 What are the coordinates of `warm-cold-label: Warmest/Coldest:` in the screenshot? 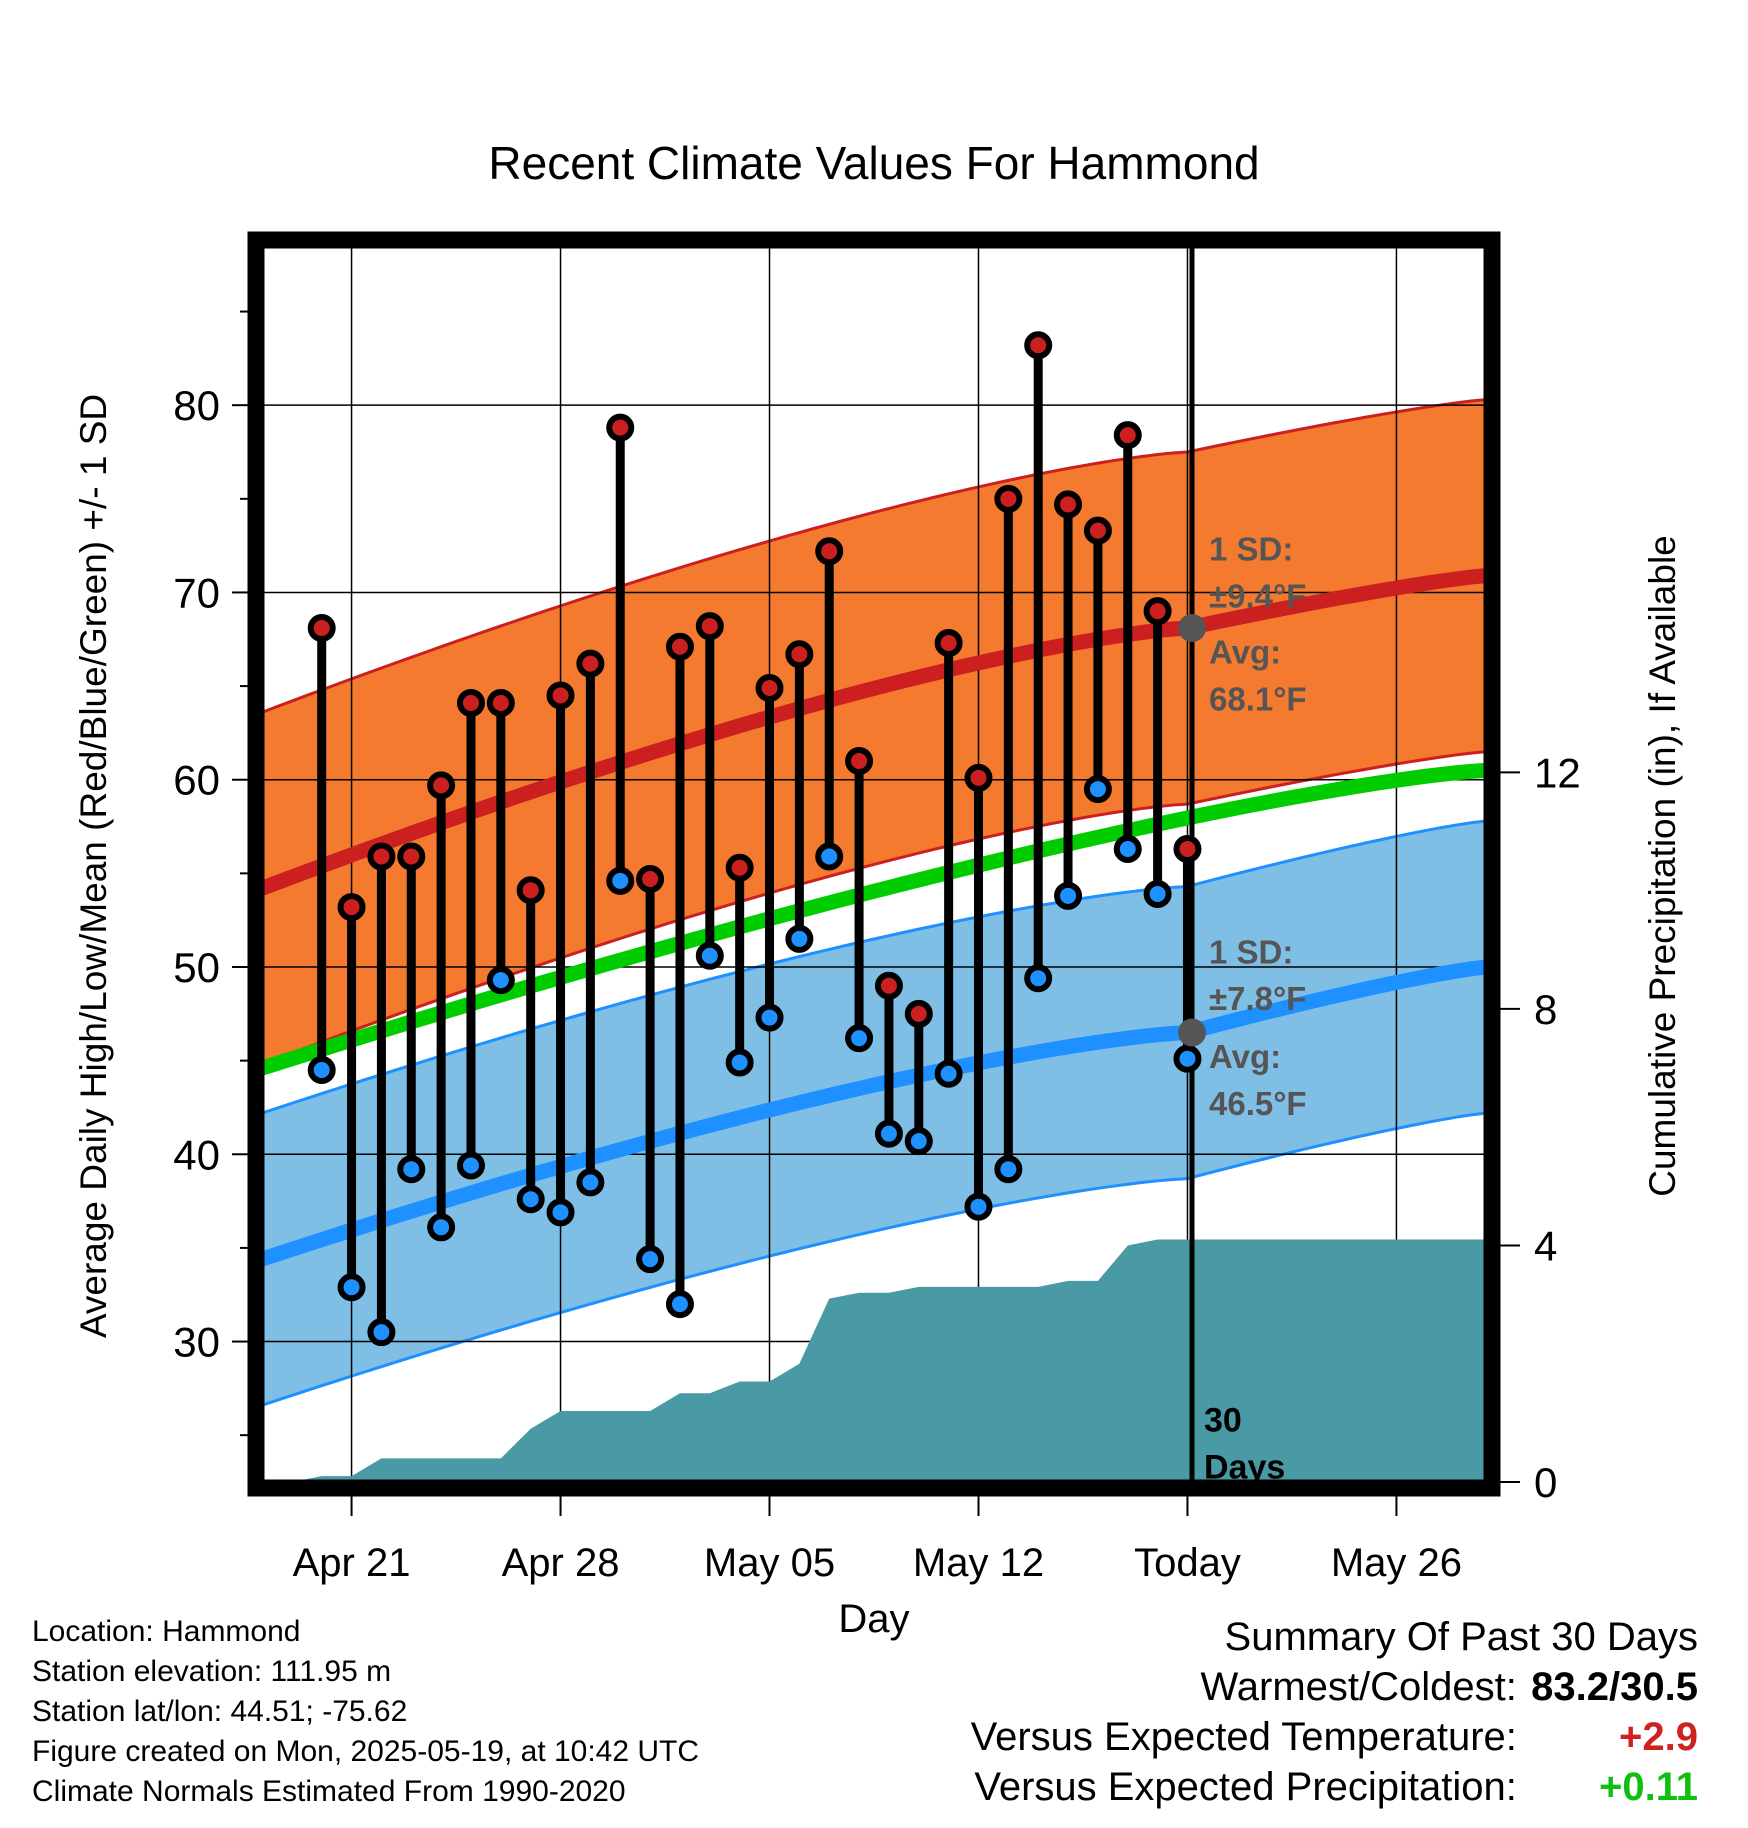 It's located at (1358, 1687).